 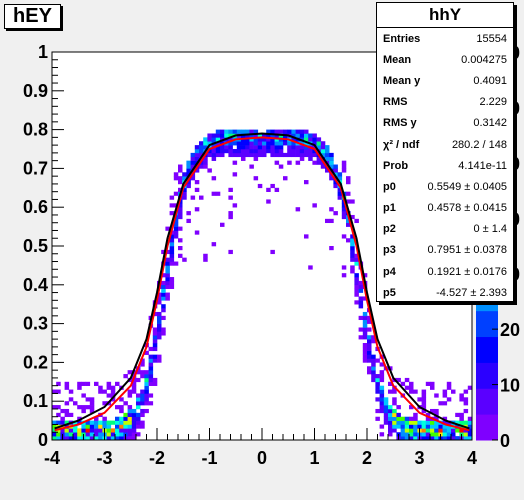 What do you see at coordinates (157, 458) in the screenshot?
I see `x-tick-label: -2` at bounding box center [157, 458].